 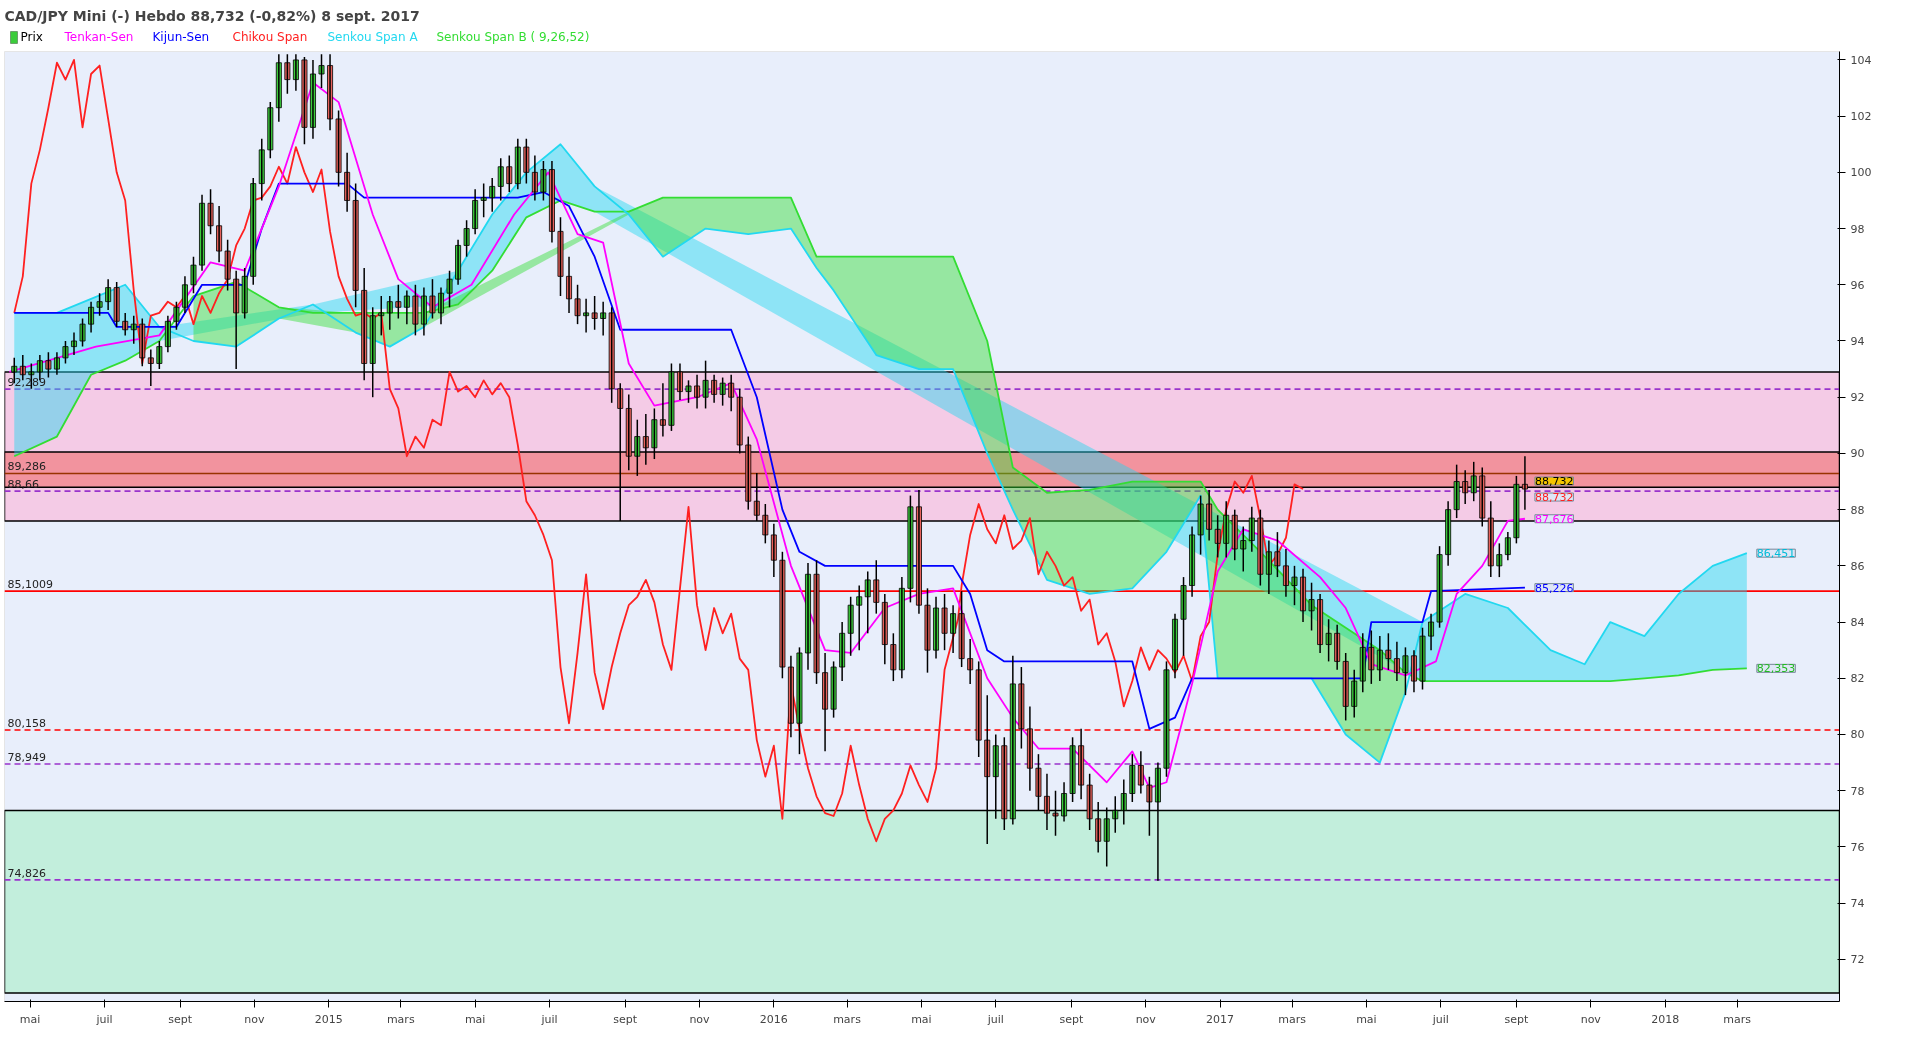 I want to click on y-tick-label: 92, so click(x=1857, y=398).